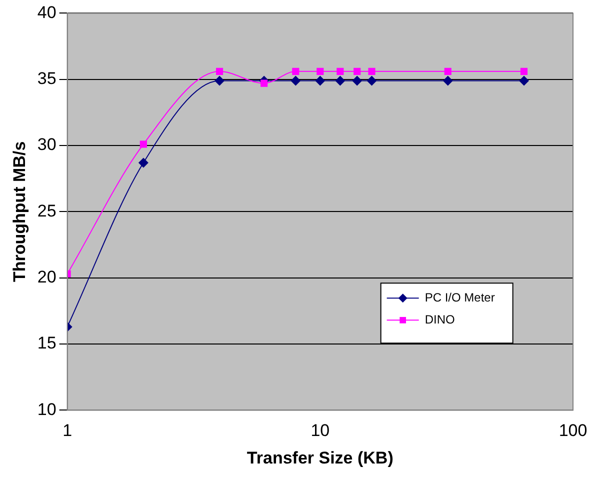 Image resolution: width=603 pixels, height=477 pixels. What do you see at coordinates (46, 277) in the screenshot?
I see `y-tick-label: 20` at bounding box center [46, 277].